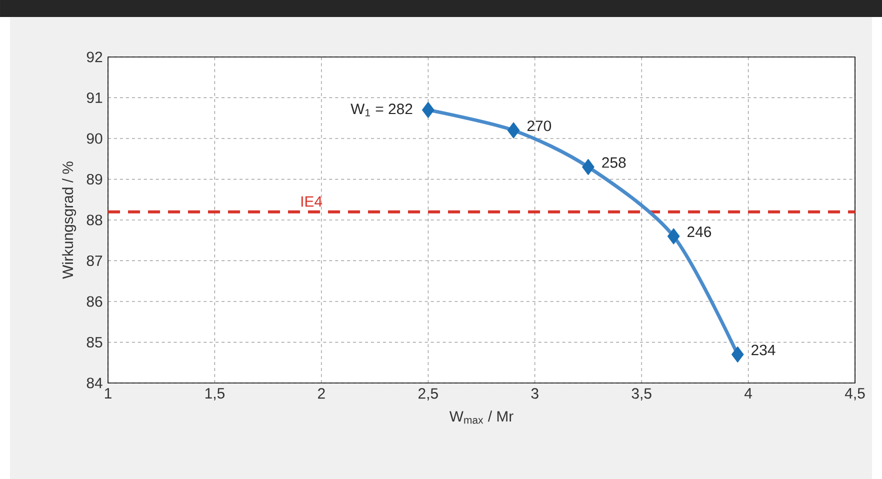  I want to click on y-tick-label: 85, so click(94, 342).